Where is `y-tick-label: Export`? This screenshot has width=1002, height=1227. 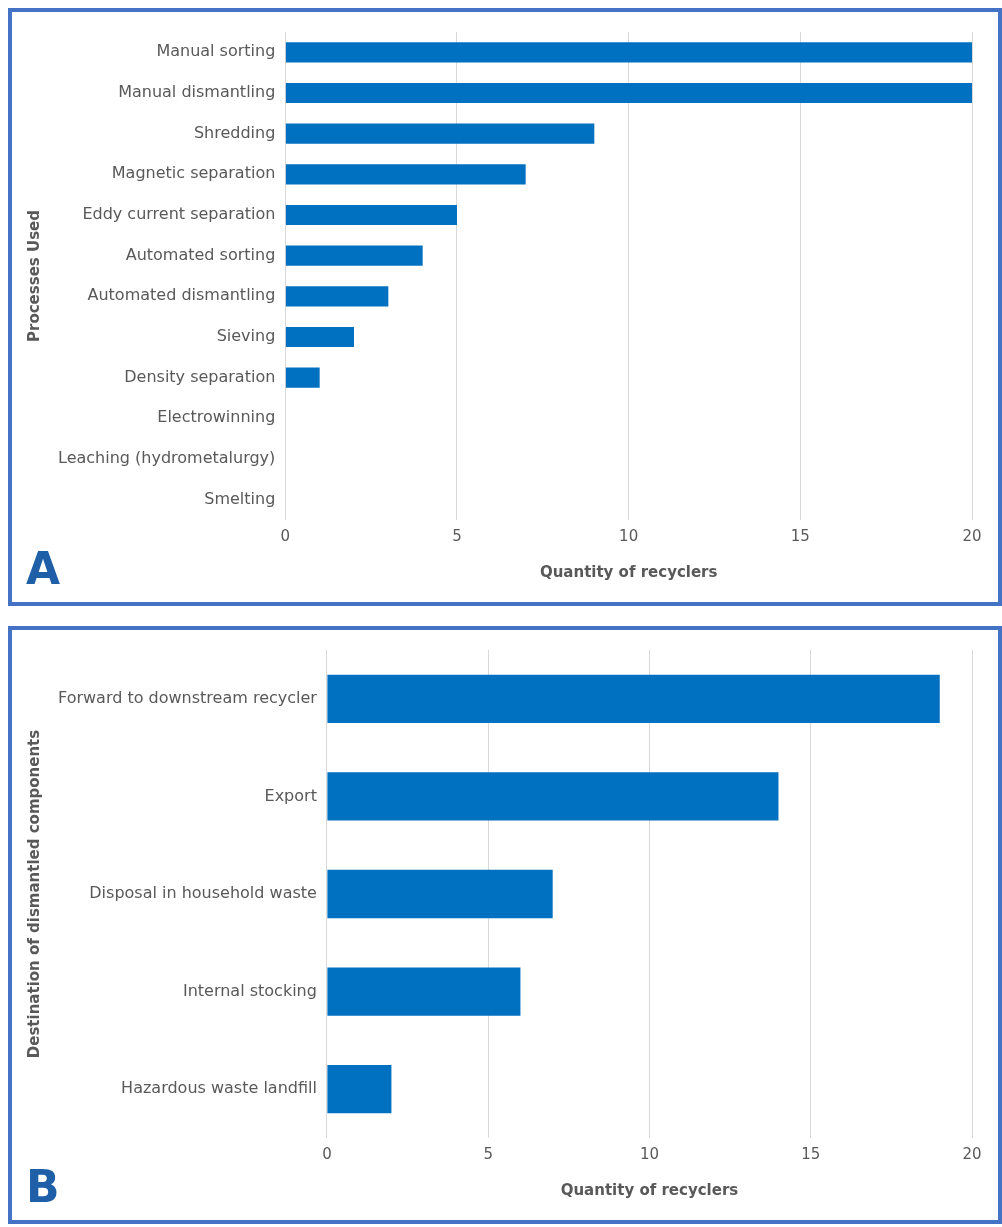 y-tick-label: Export is located at coordinates (290, 795).